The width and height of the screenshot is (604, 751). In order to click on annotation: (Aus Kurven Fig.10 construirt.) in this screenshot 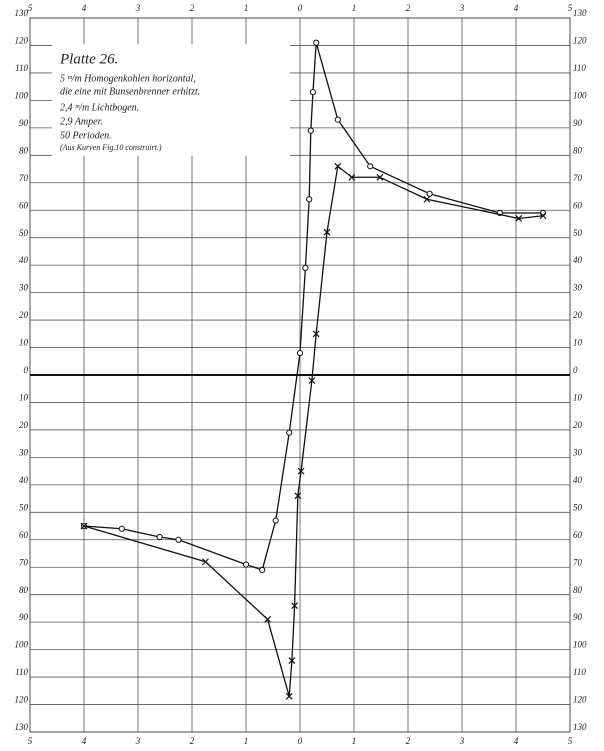, I will do `click(111, 147)`.